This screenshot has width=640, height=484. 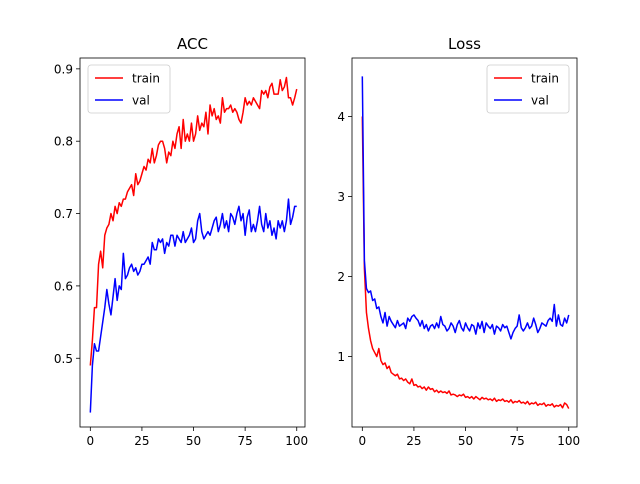 I want to click on y-tick-label: 0.8, so click(x=63, y=142).